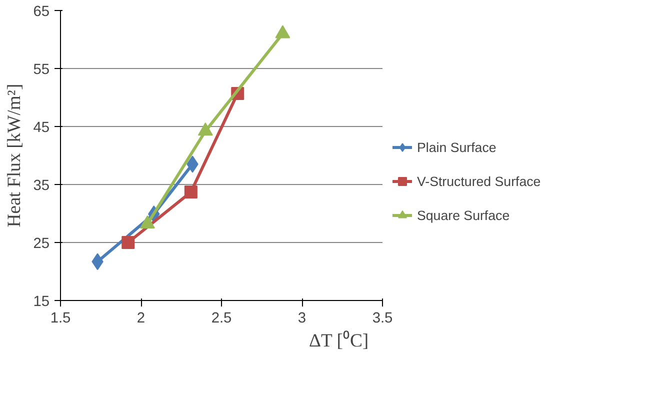 This screenshot has height=403, width=669. Describe the element at coordinates (41, 12) in the screenshot. I see `y-tick-label: 65` at that location.